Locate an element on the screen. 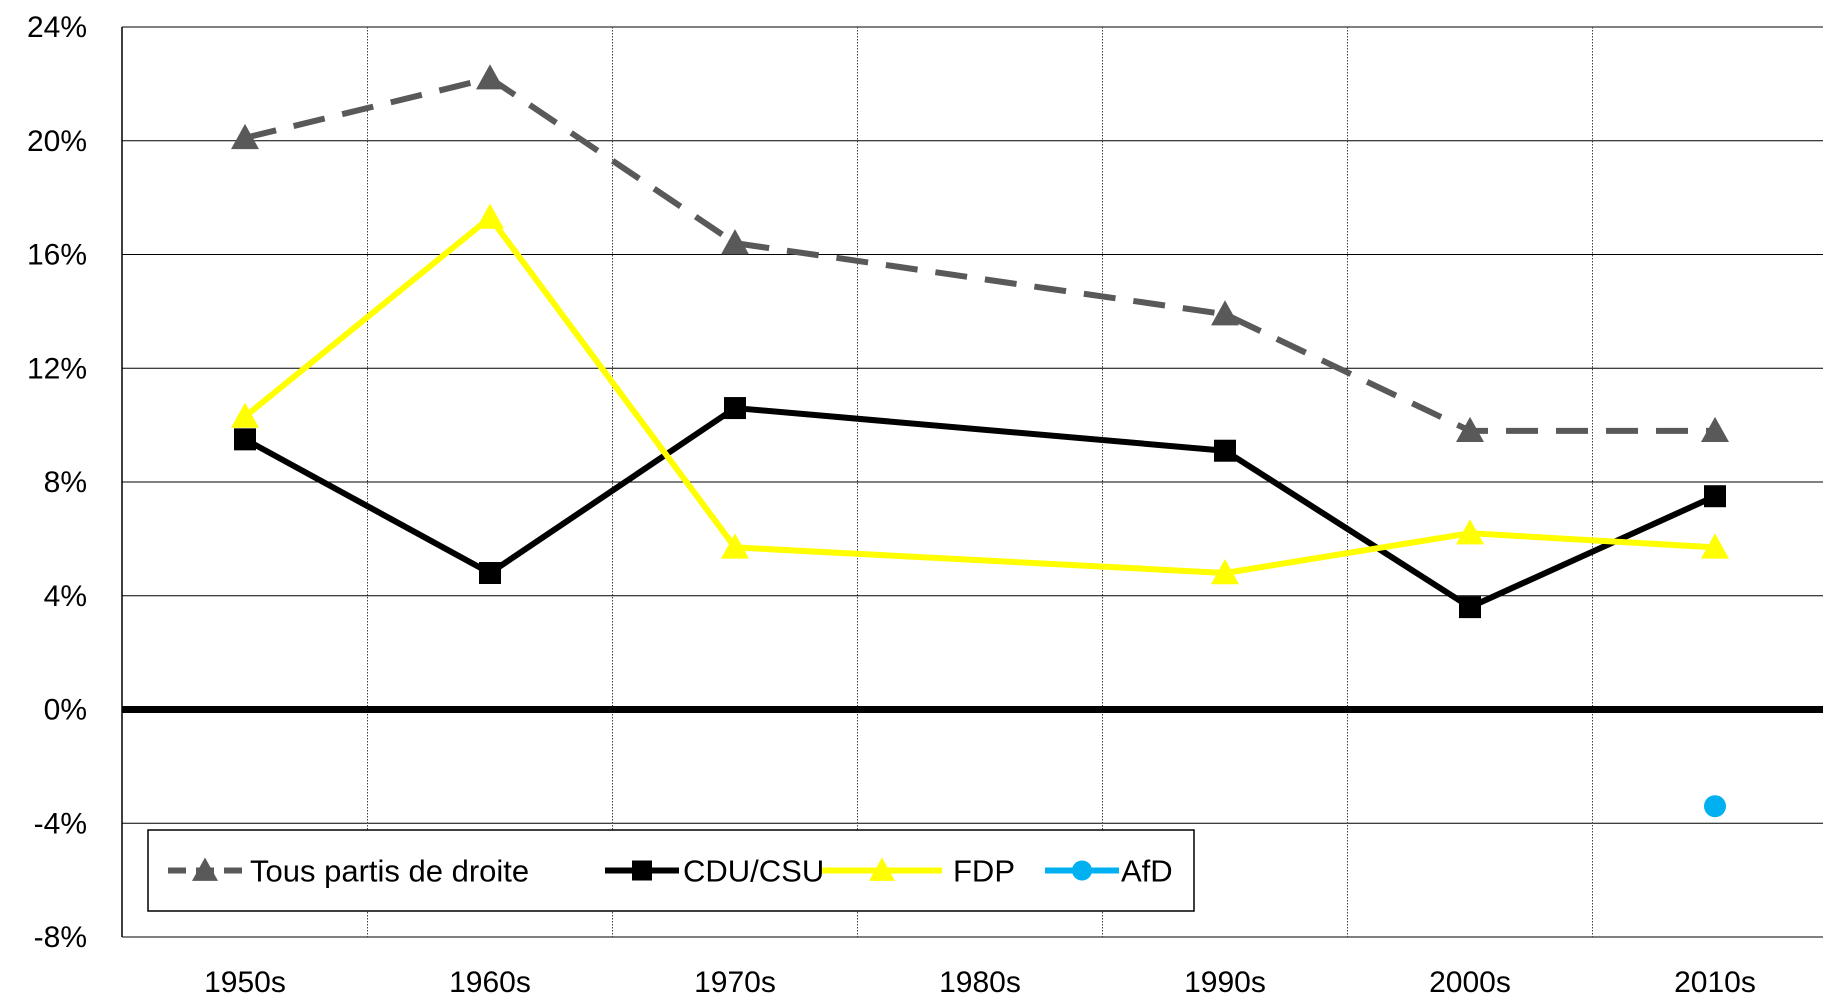 This screenshot has height=1000, width=1823. series-afd is located at coordinates (1715, 806).